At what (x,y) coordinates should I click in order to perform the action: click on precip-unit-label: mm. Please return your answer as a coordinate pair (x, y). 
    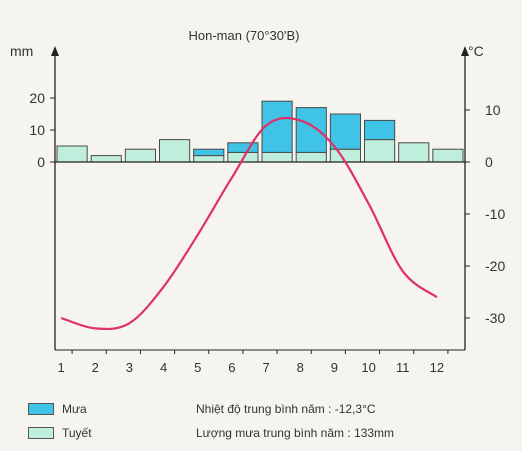
    Looking at the image, I should click on (21, 51).